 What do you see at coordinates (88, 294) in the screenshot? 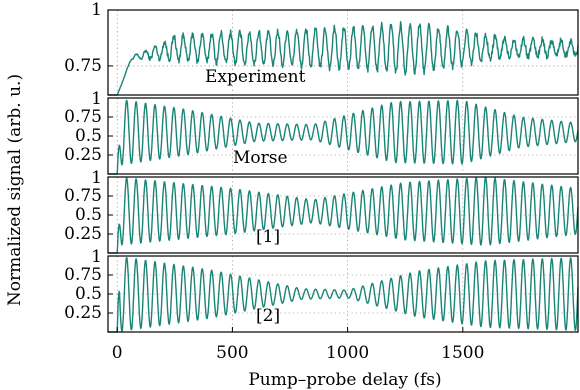
I see `y-tick-label-ref2-1: 0.5` at bounding box center [88, 294].